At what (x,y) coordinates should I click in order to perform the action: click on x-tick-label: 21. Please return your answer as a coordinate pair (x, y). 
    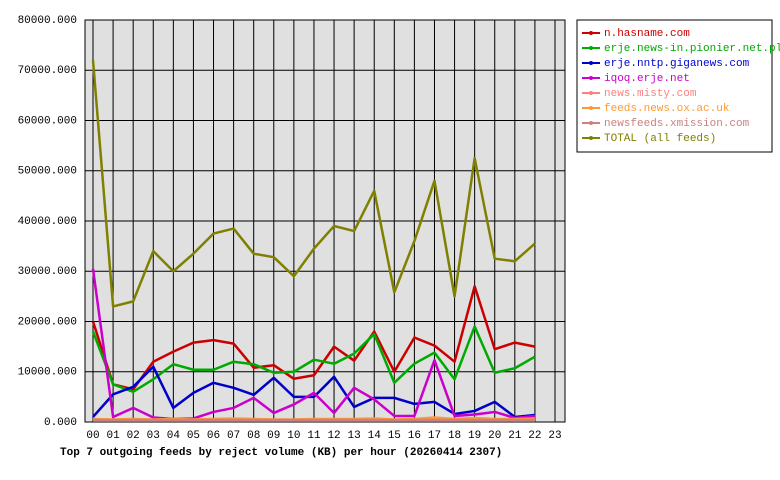
    Looking at the image, I should click on (515, 436).